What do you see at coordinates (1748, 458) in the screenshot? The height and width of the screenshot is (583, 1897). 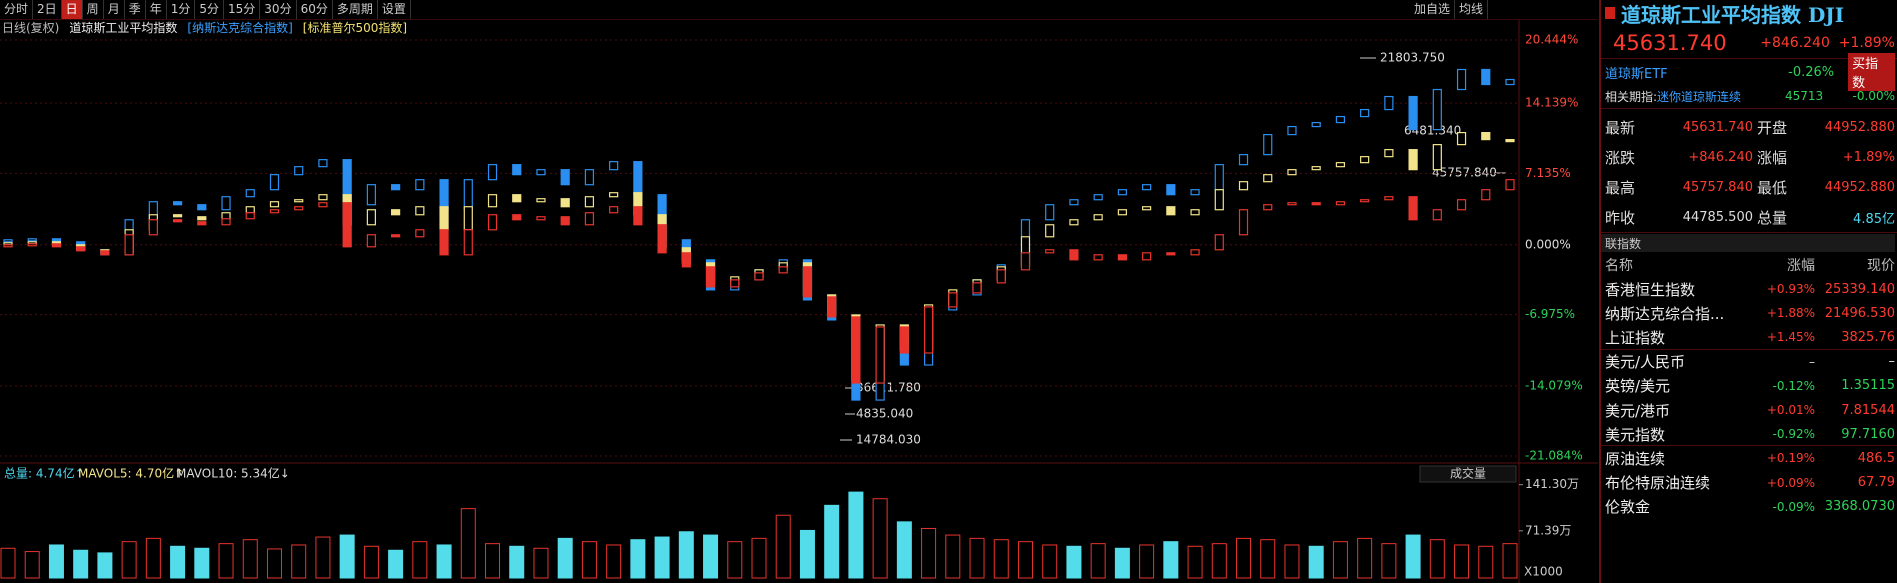 I see `index-row: 原油连续 +0.19% 486.5` at bounding box center [1748, 458].